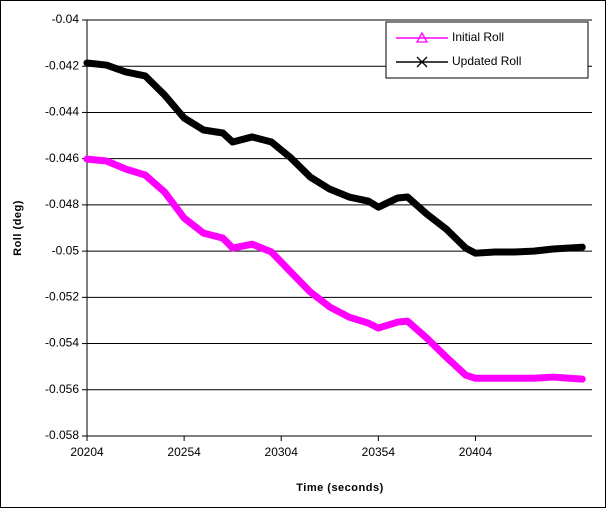 The width and height of the screenshot is (606, 508). What do you see at coordinates (62, 204) in the screenshot?
I see `y-tick-label: -0.048` at bounding box center [62, 204].